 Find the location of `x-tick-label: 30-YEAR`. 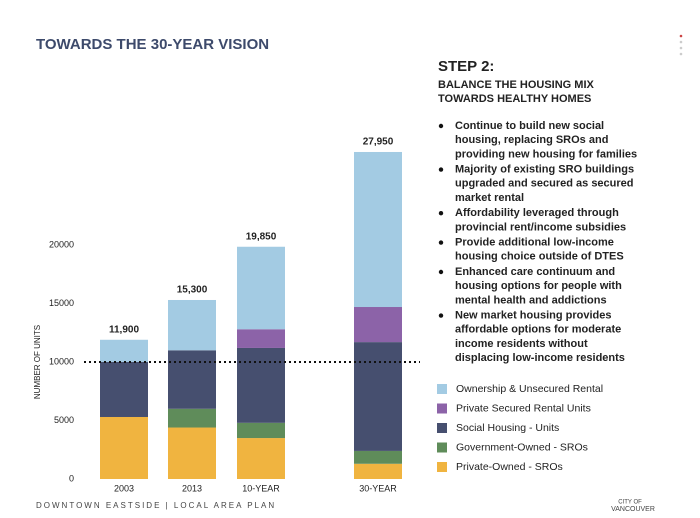

x-tick-label: 30-YEAR is located at coordinates (378, 488).